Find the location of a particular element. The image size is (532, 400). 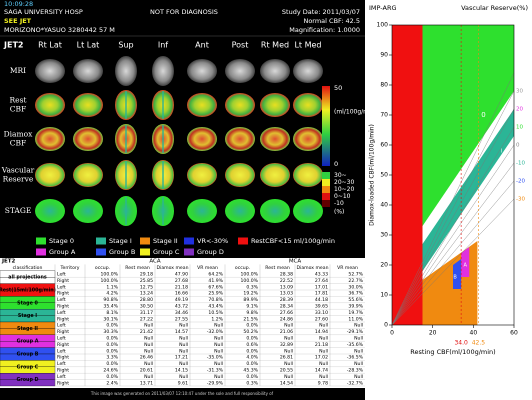

legend-label: Group C is located at coordinates (166, 252).